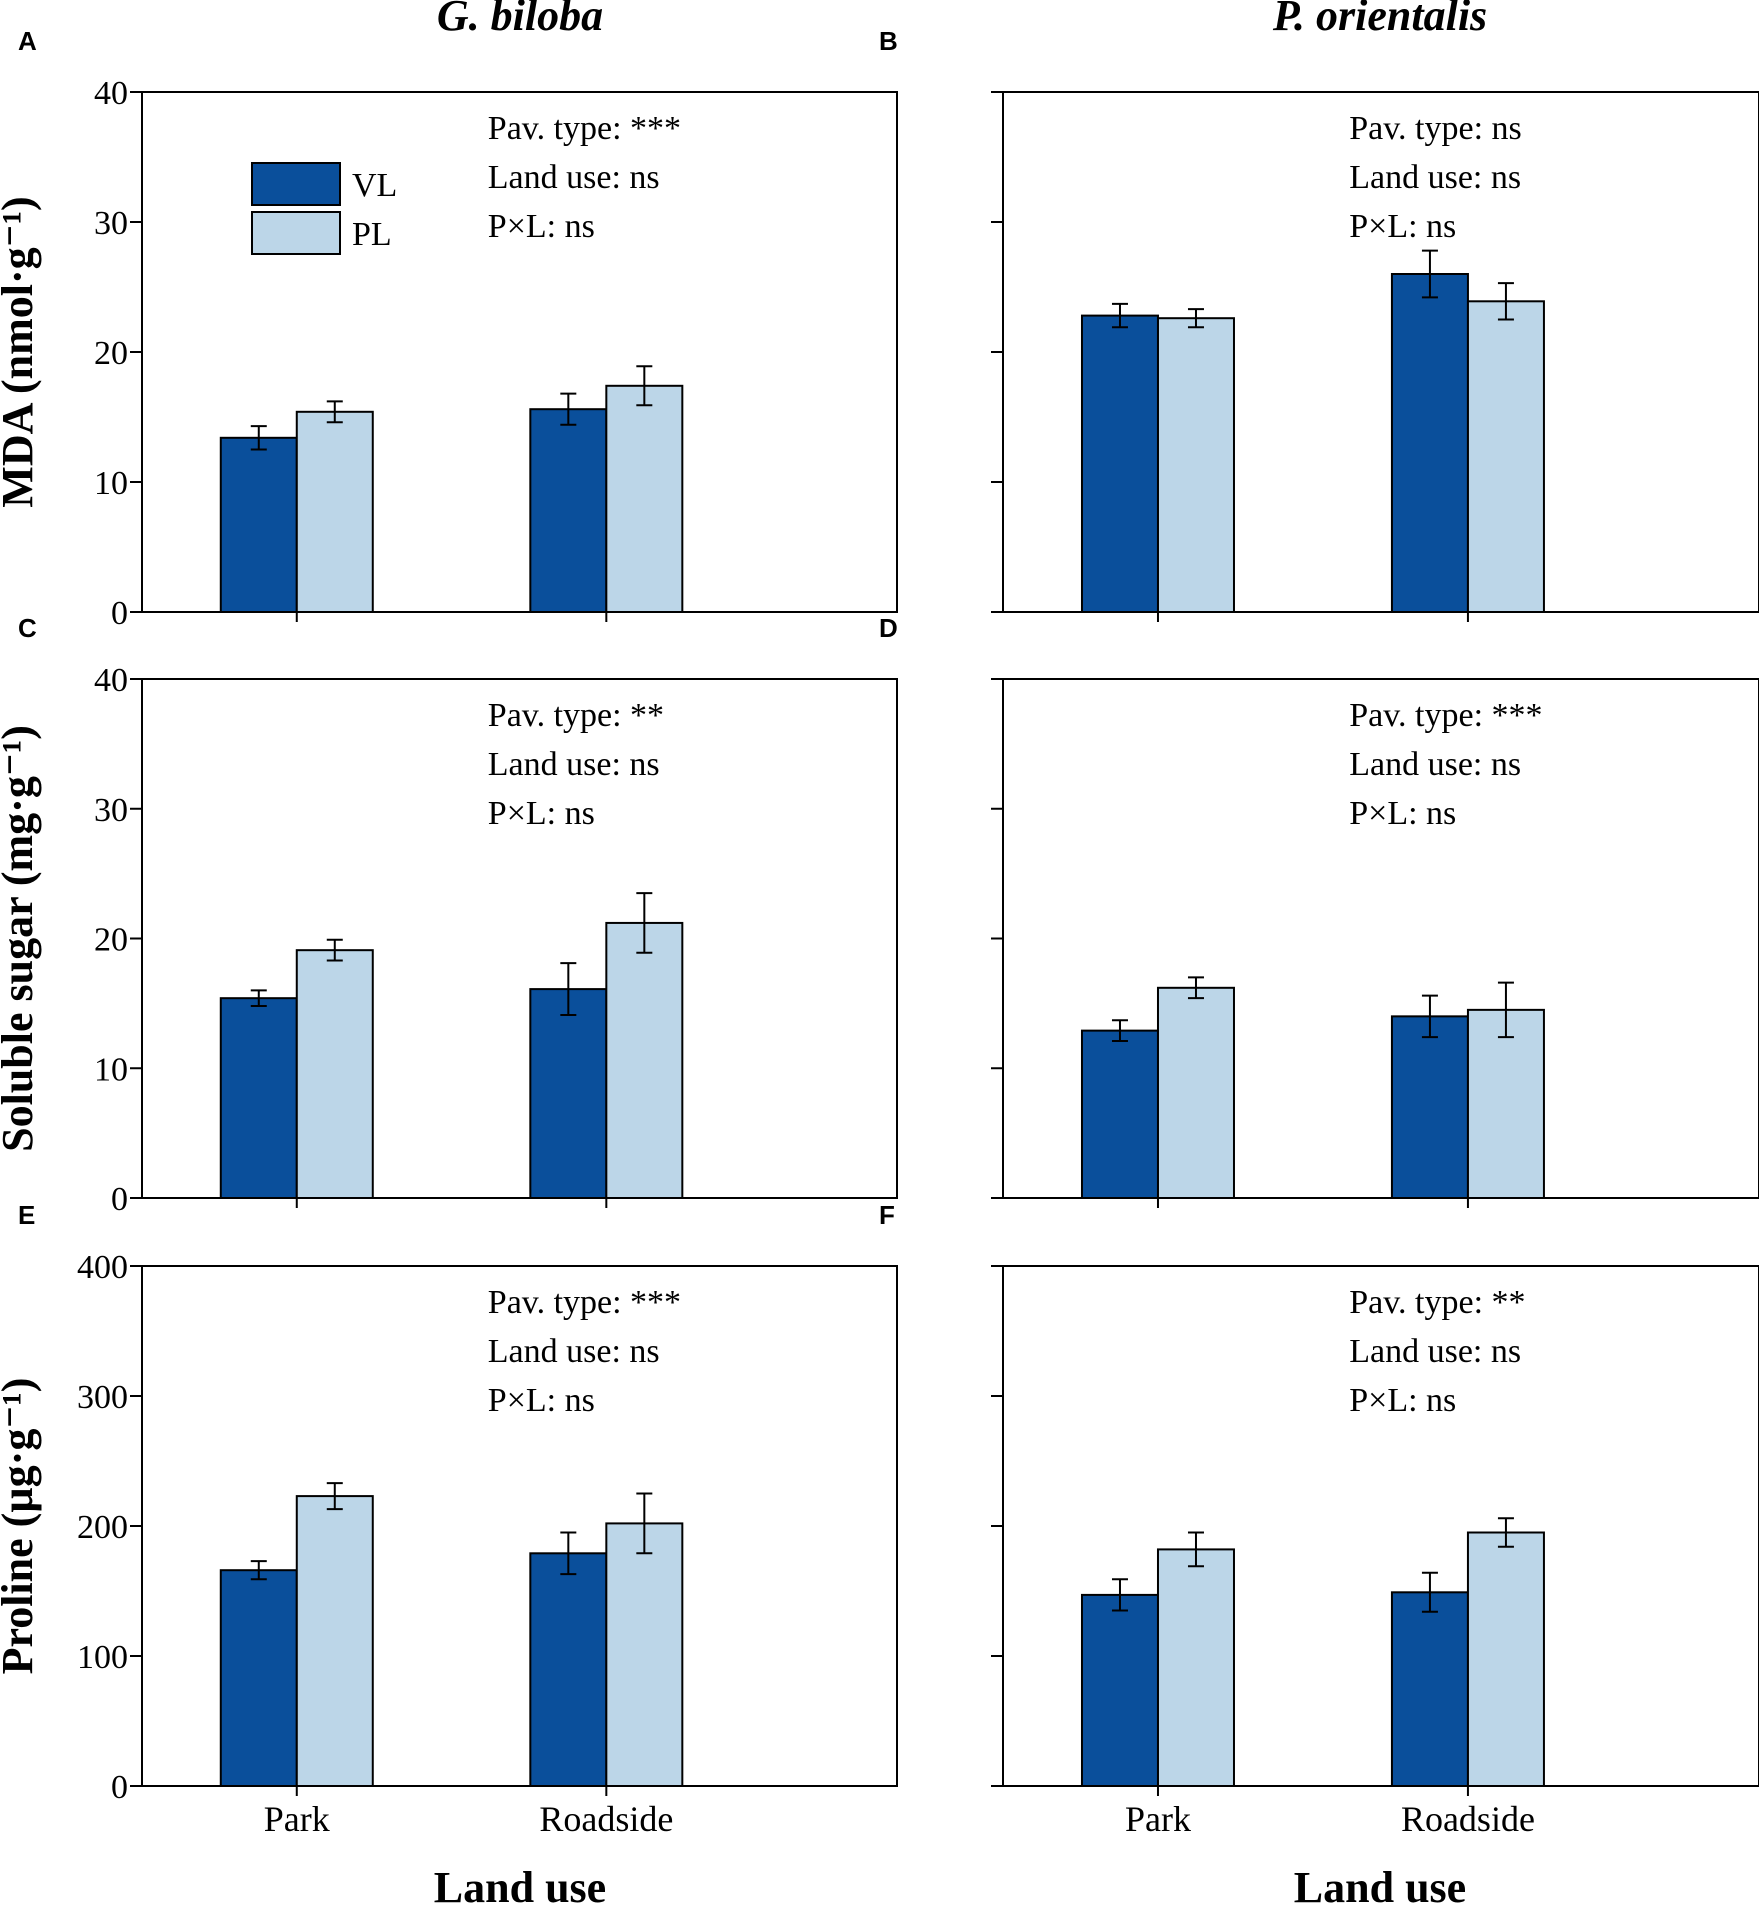 Image resolution: width=1759 pixels, height=1906 pixels. I want to click on stats-line: Pav. type: ns, so click(1435, 128).